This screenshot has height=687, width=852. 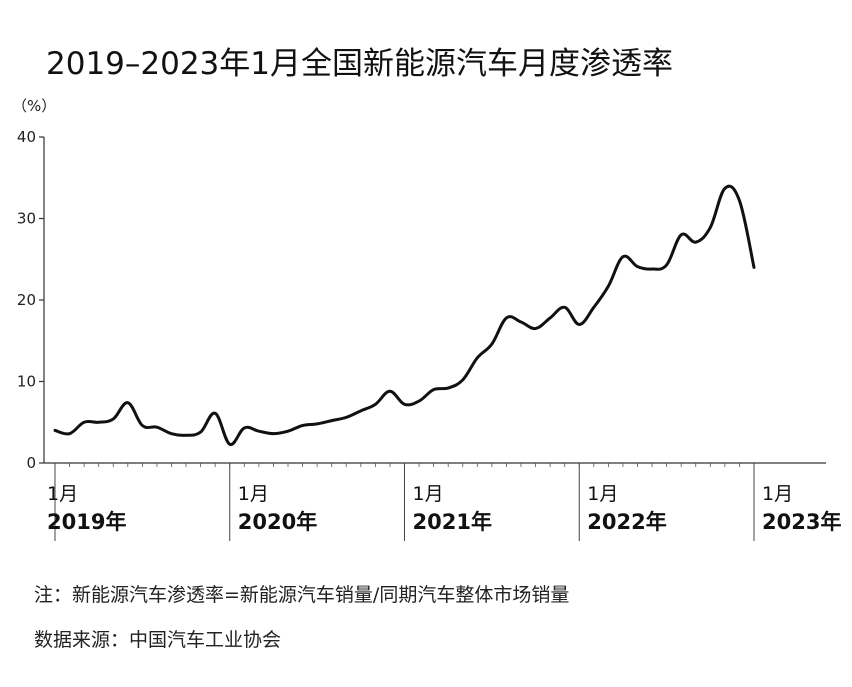 I want to click on x-tick-year-label: 2021年, so click(x=452, y=522).